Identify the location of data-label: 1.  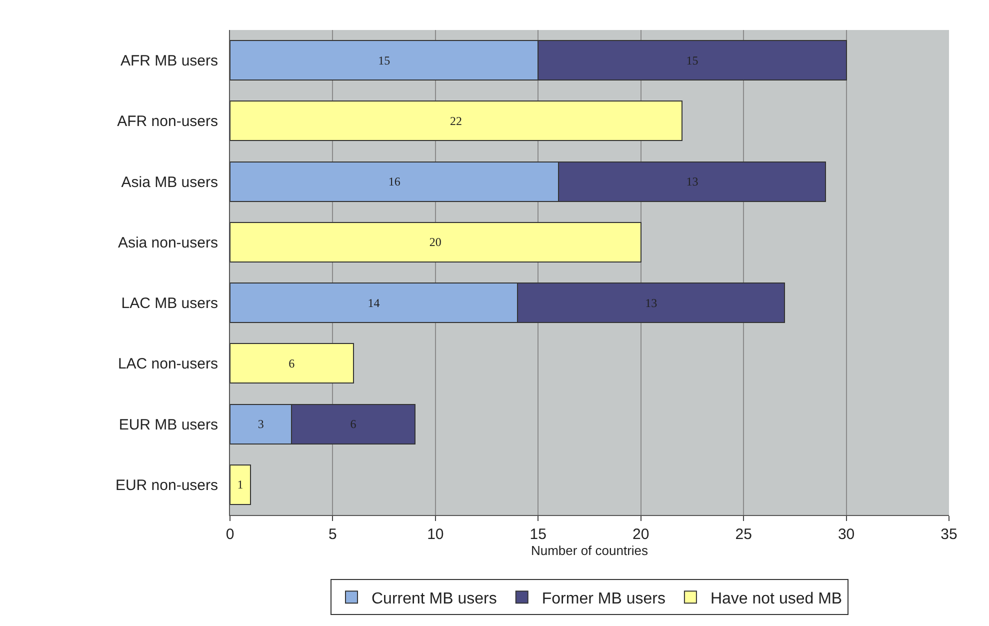
(240, 485).